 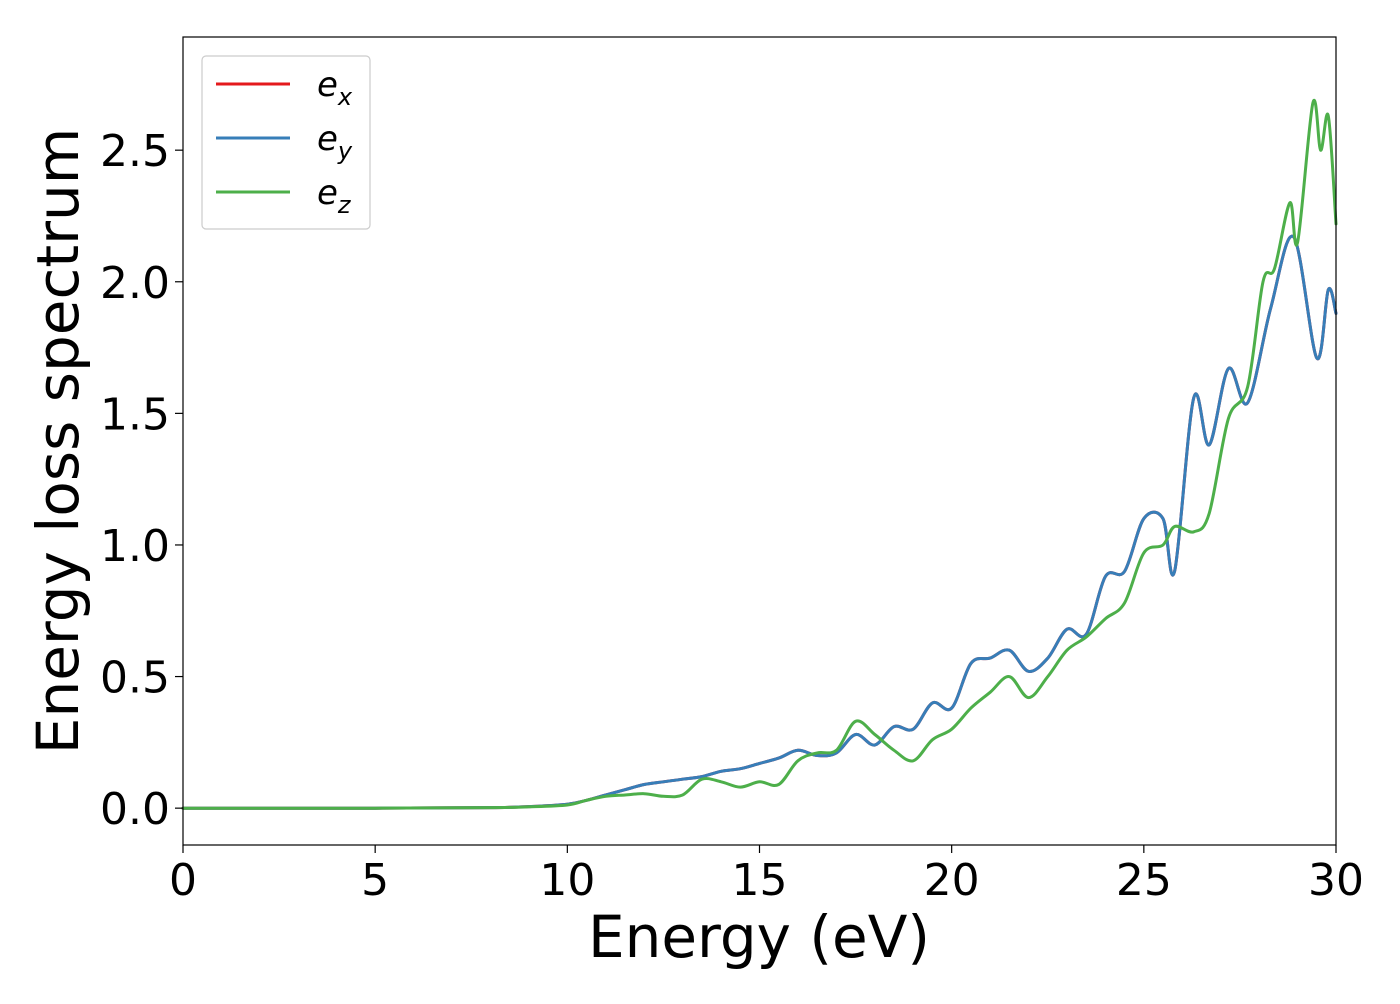 What do you see at coordinates (759, 937) in the screenshot?
I see `x-axis-label: Energy (eV)` at bounding box center [759, 937].